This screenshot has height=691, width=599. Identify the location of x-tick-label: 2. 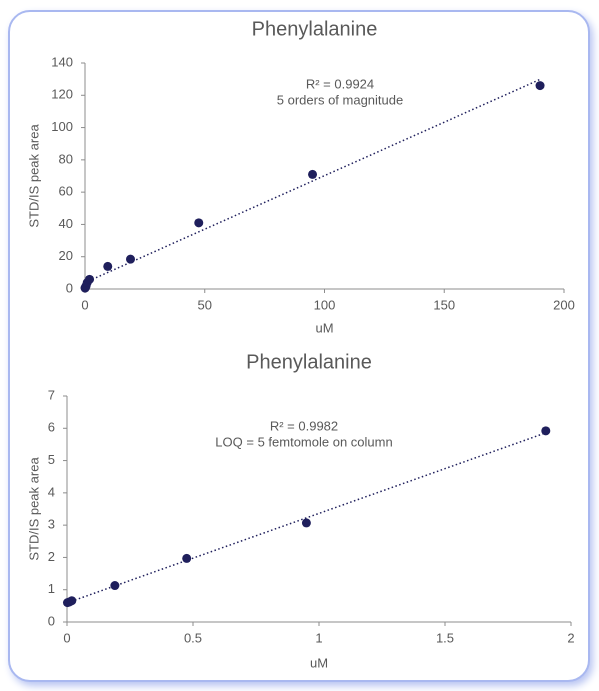
(570, 637).